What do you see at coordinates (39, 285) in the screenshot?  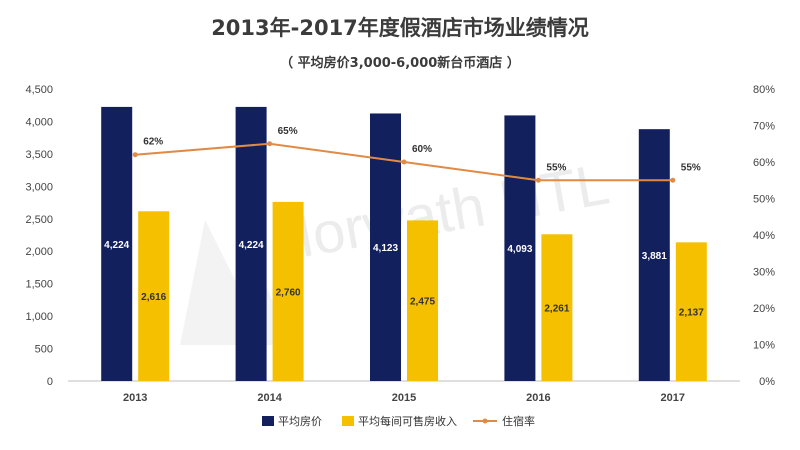 I see `y-tick-label: 1,500` at bounding box center [39, 285].